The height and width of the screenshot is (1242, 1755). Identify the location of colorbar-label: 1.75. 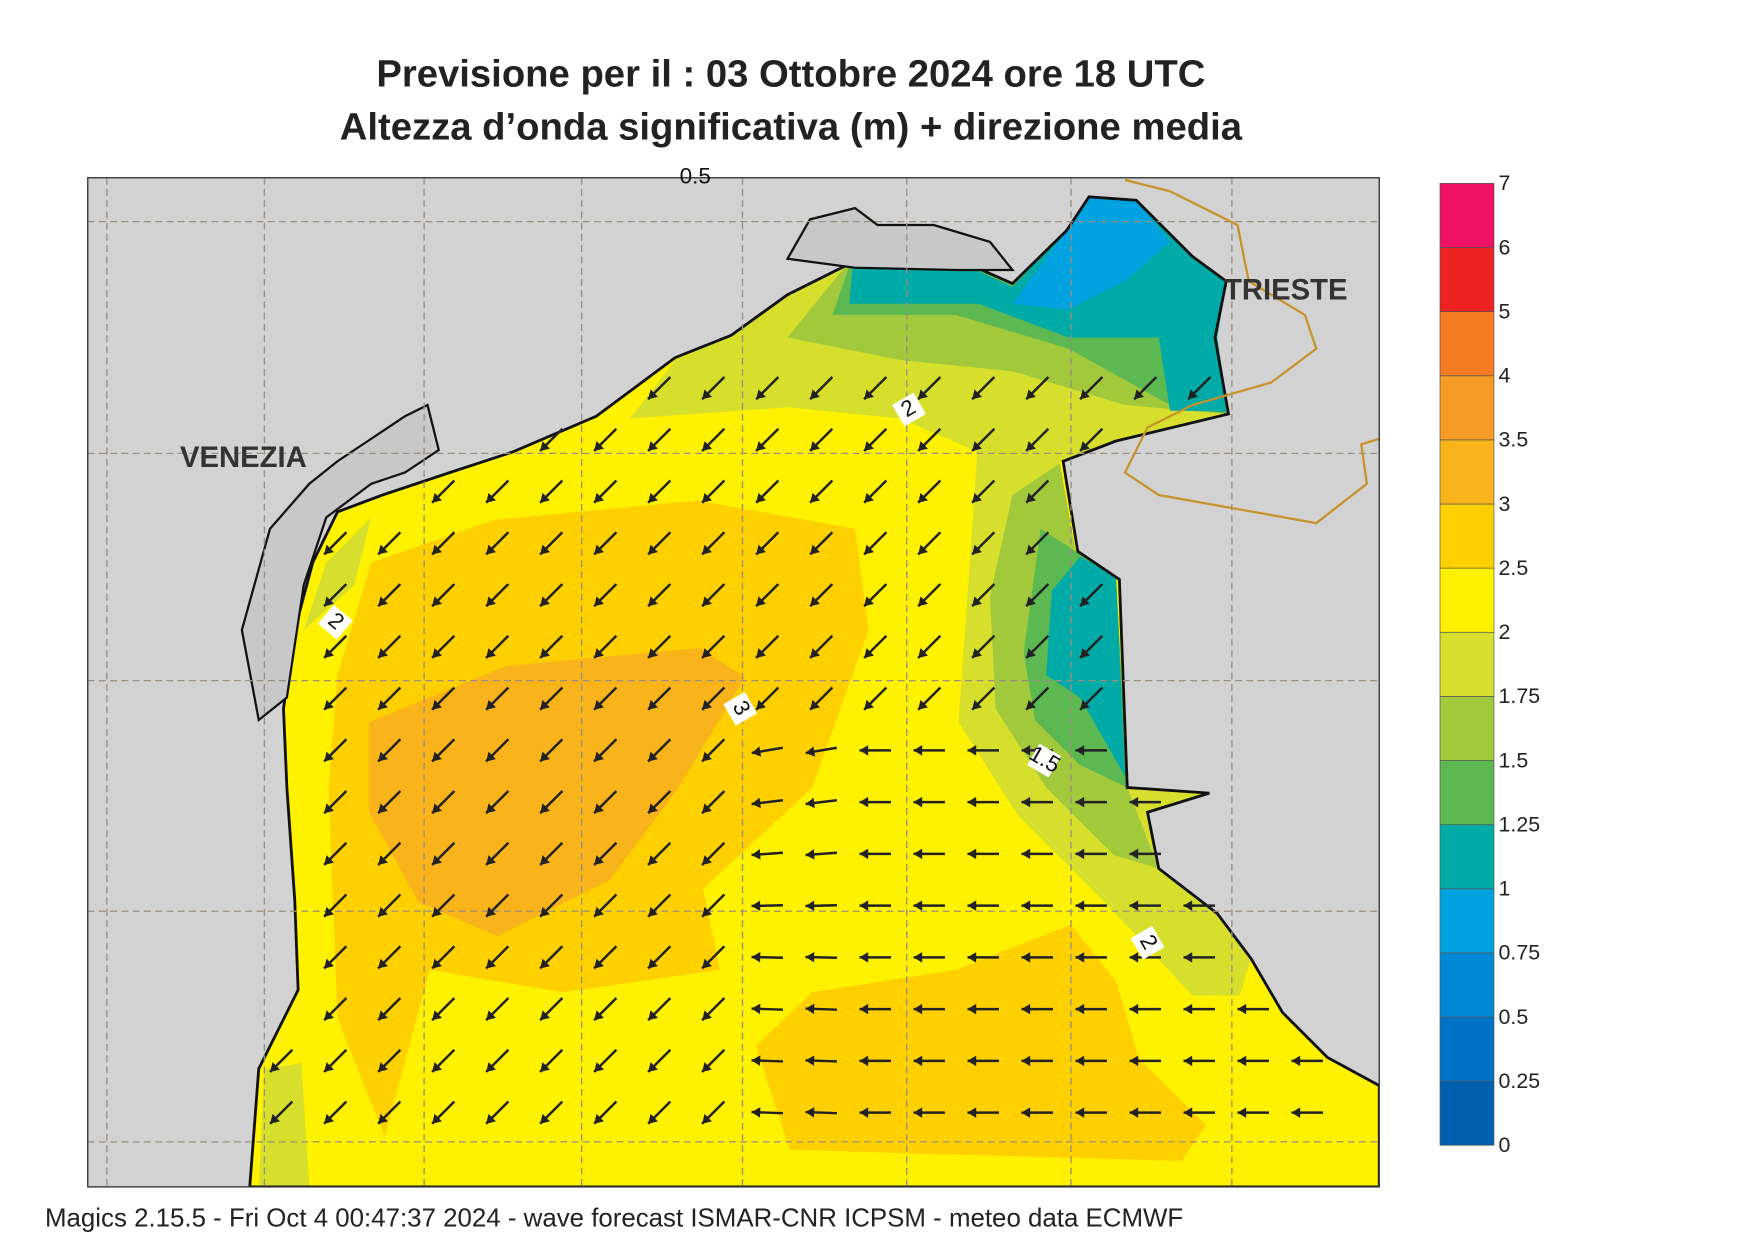
(1520, 696).